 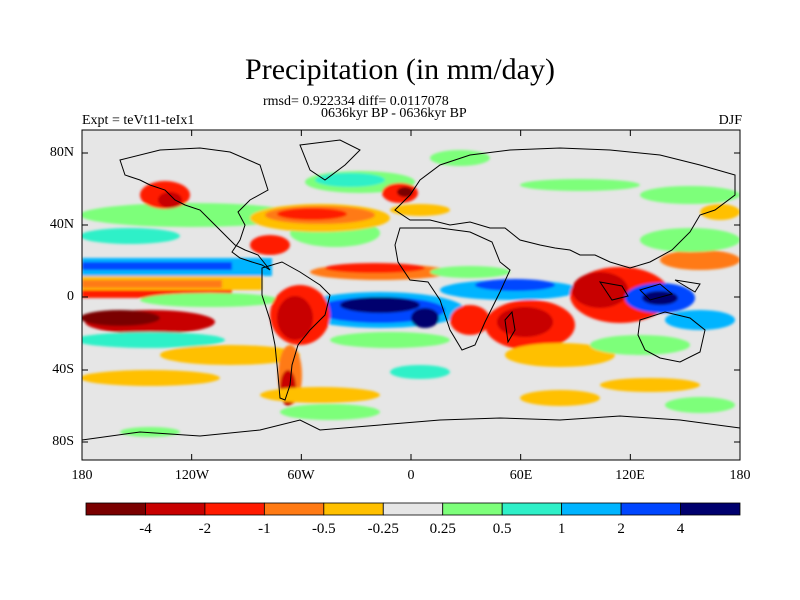 I want to click on greenland-coast, so click(x=330, y=160).